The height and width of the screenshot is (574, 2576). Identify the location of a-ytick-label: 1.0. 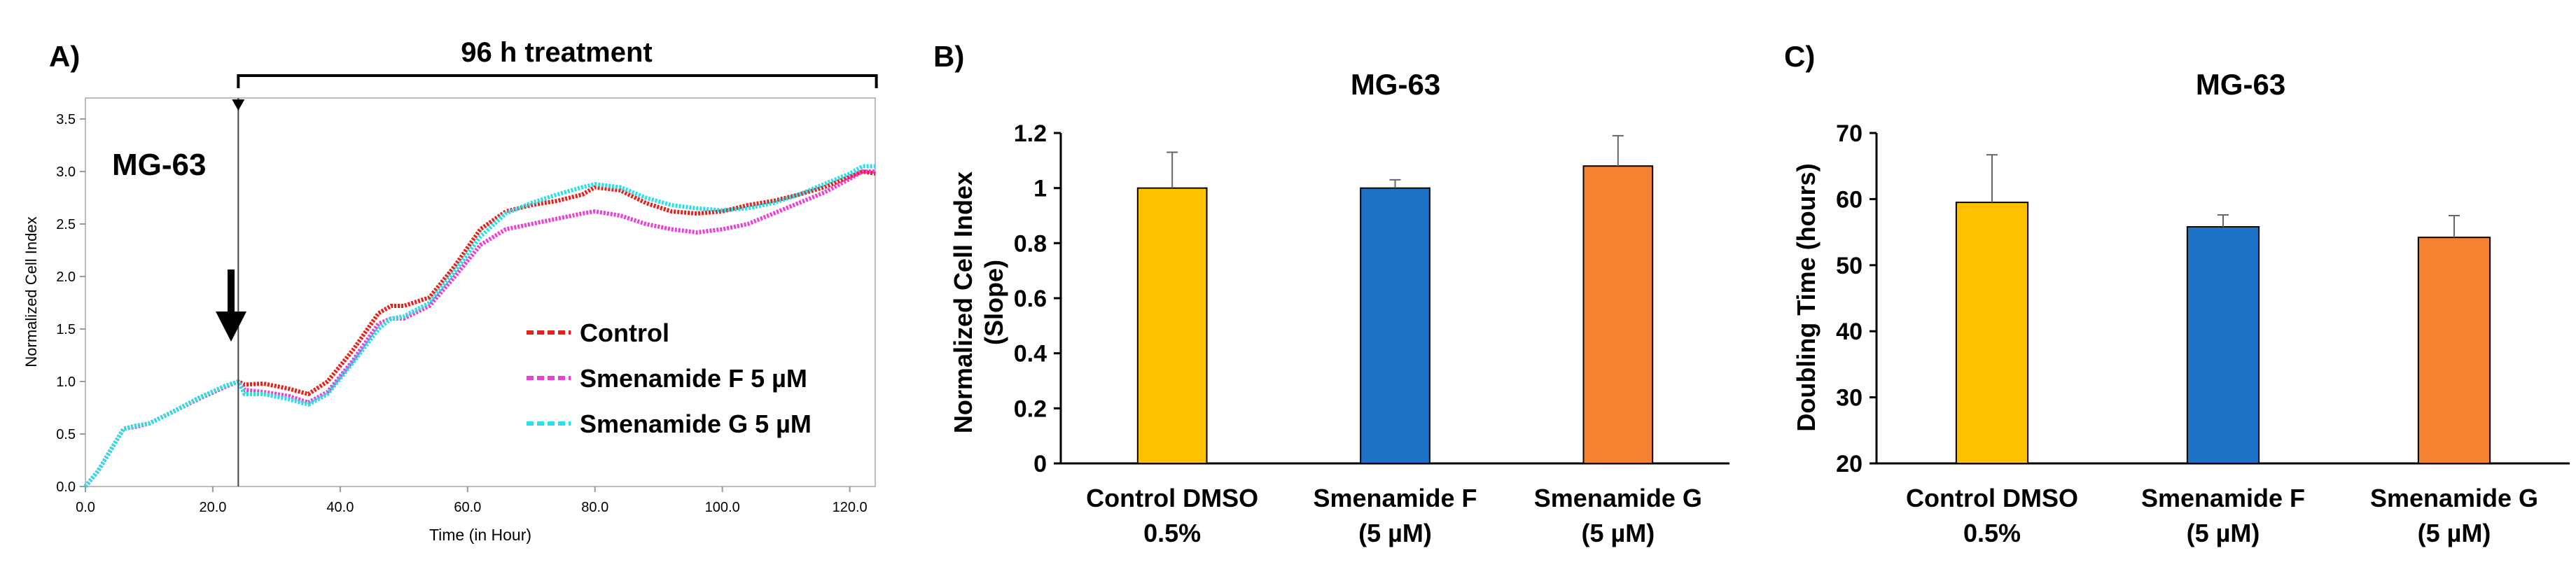
(66, 382).